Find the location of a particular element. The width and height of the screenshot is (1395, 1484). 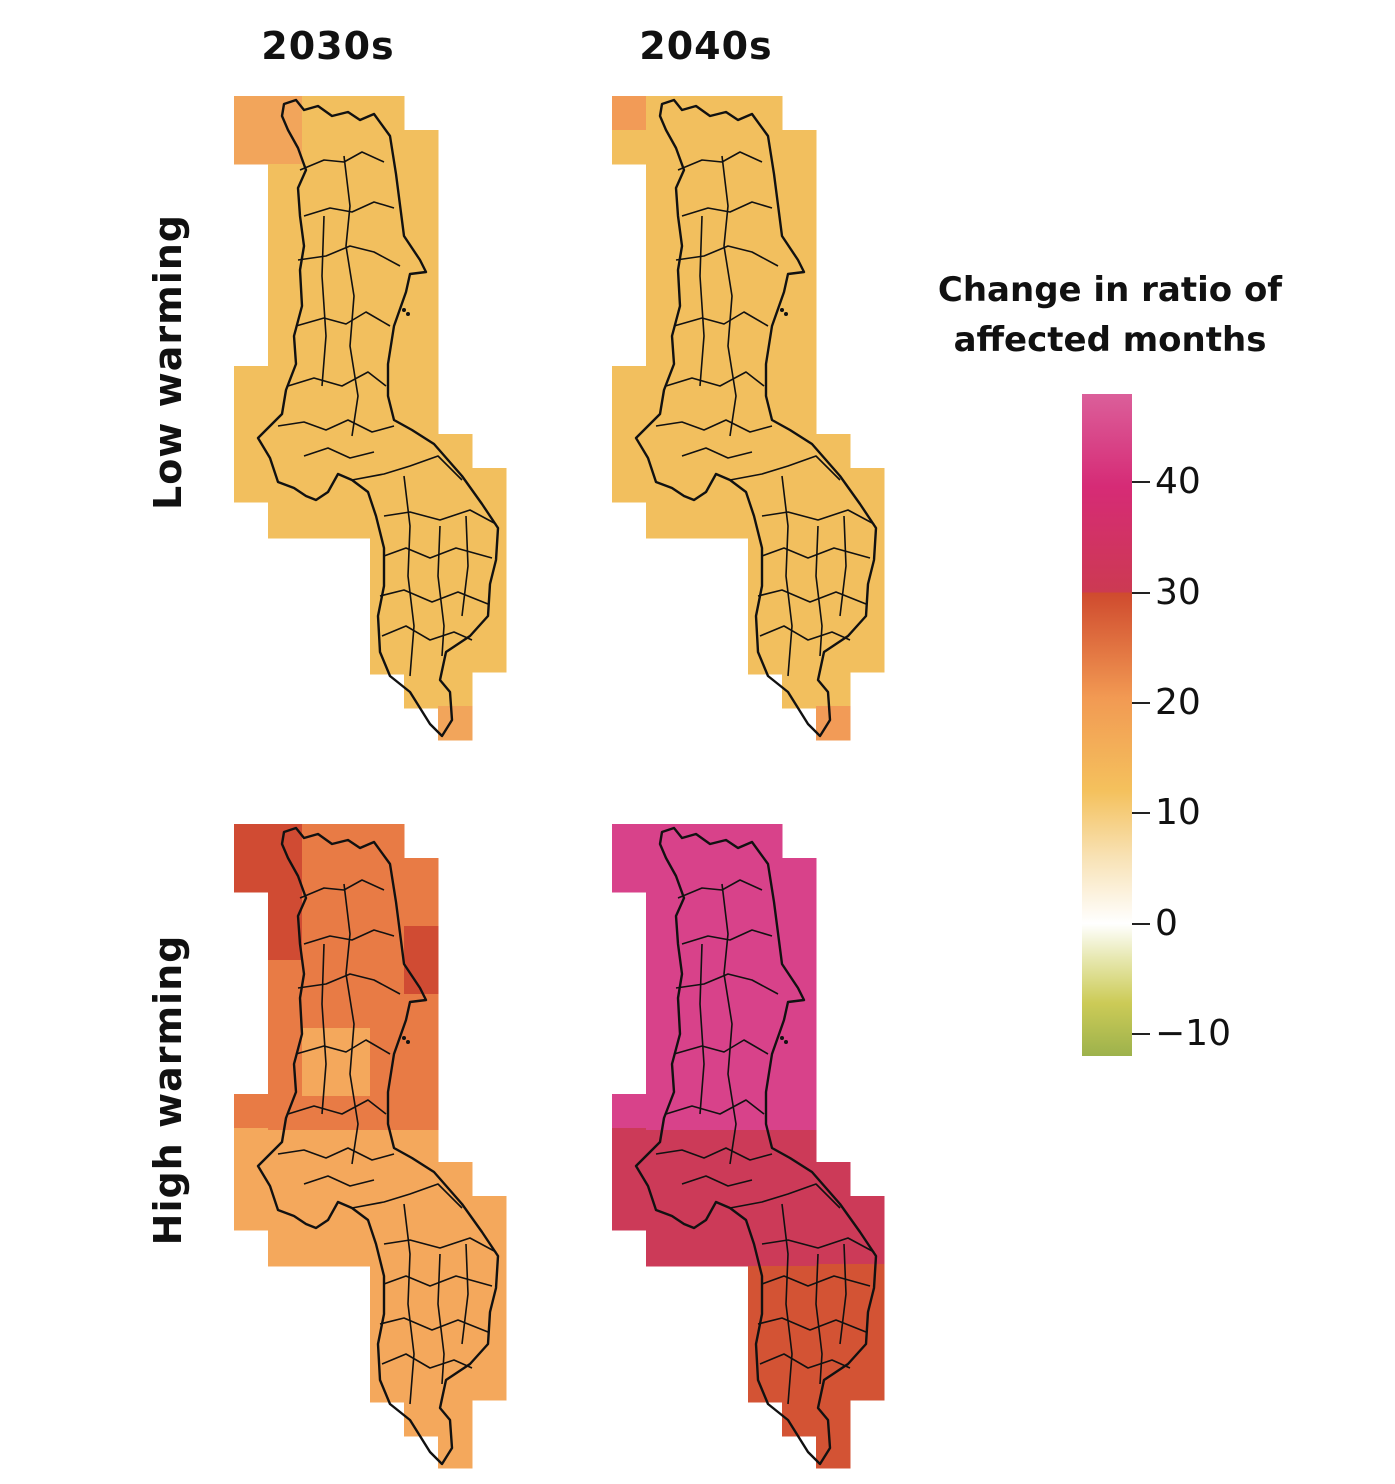

colorbar-tick-label: 10 is located at coordinates (1178, 813).